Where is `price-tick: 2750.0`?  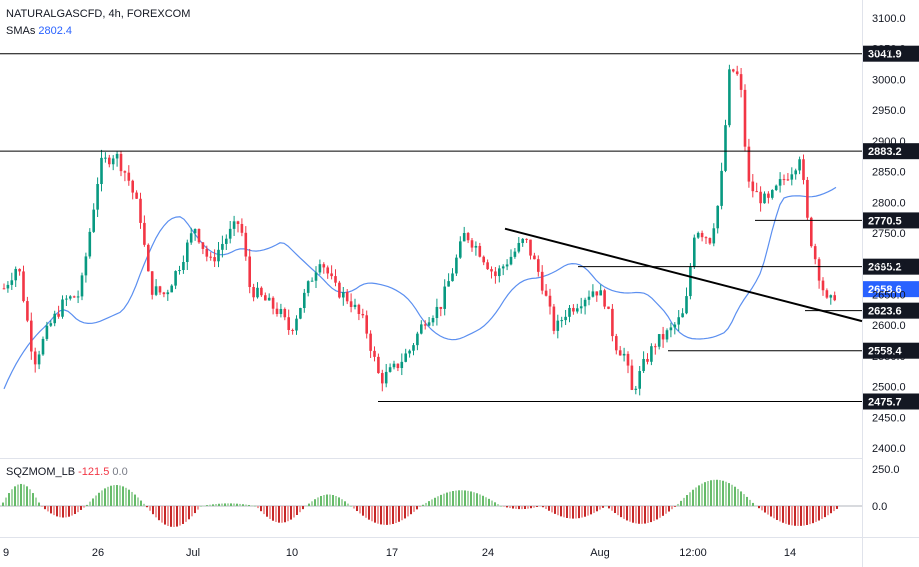 price-tick: 2750.0 is located at coordinates (889, 234).